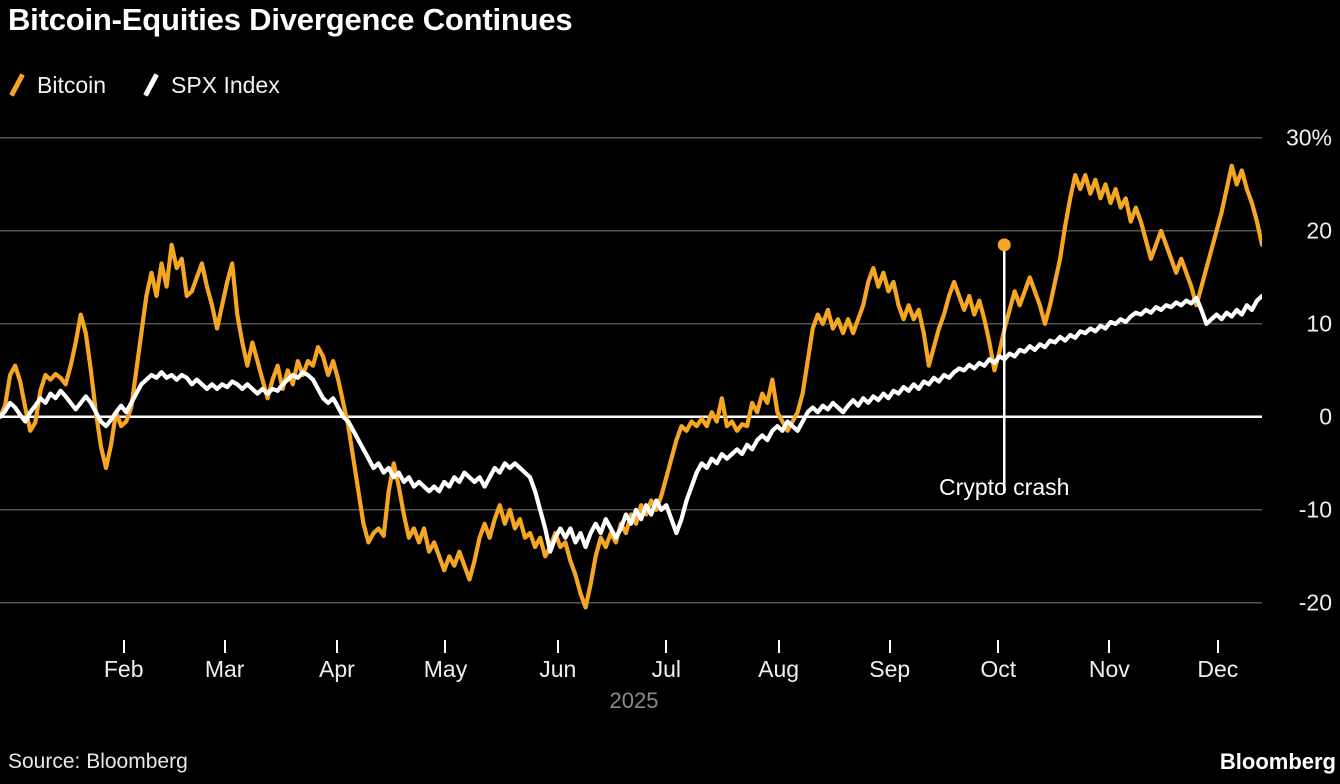  What do you see at coordinates (666, 669) in the screenshot?
I see `x-axis-tick-label: Jul` at bounding box center [666, 669].